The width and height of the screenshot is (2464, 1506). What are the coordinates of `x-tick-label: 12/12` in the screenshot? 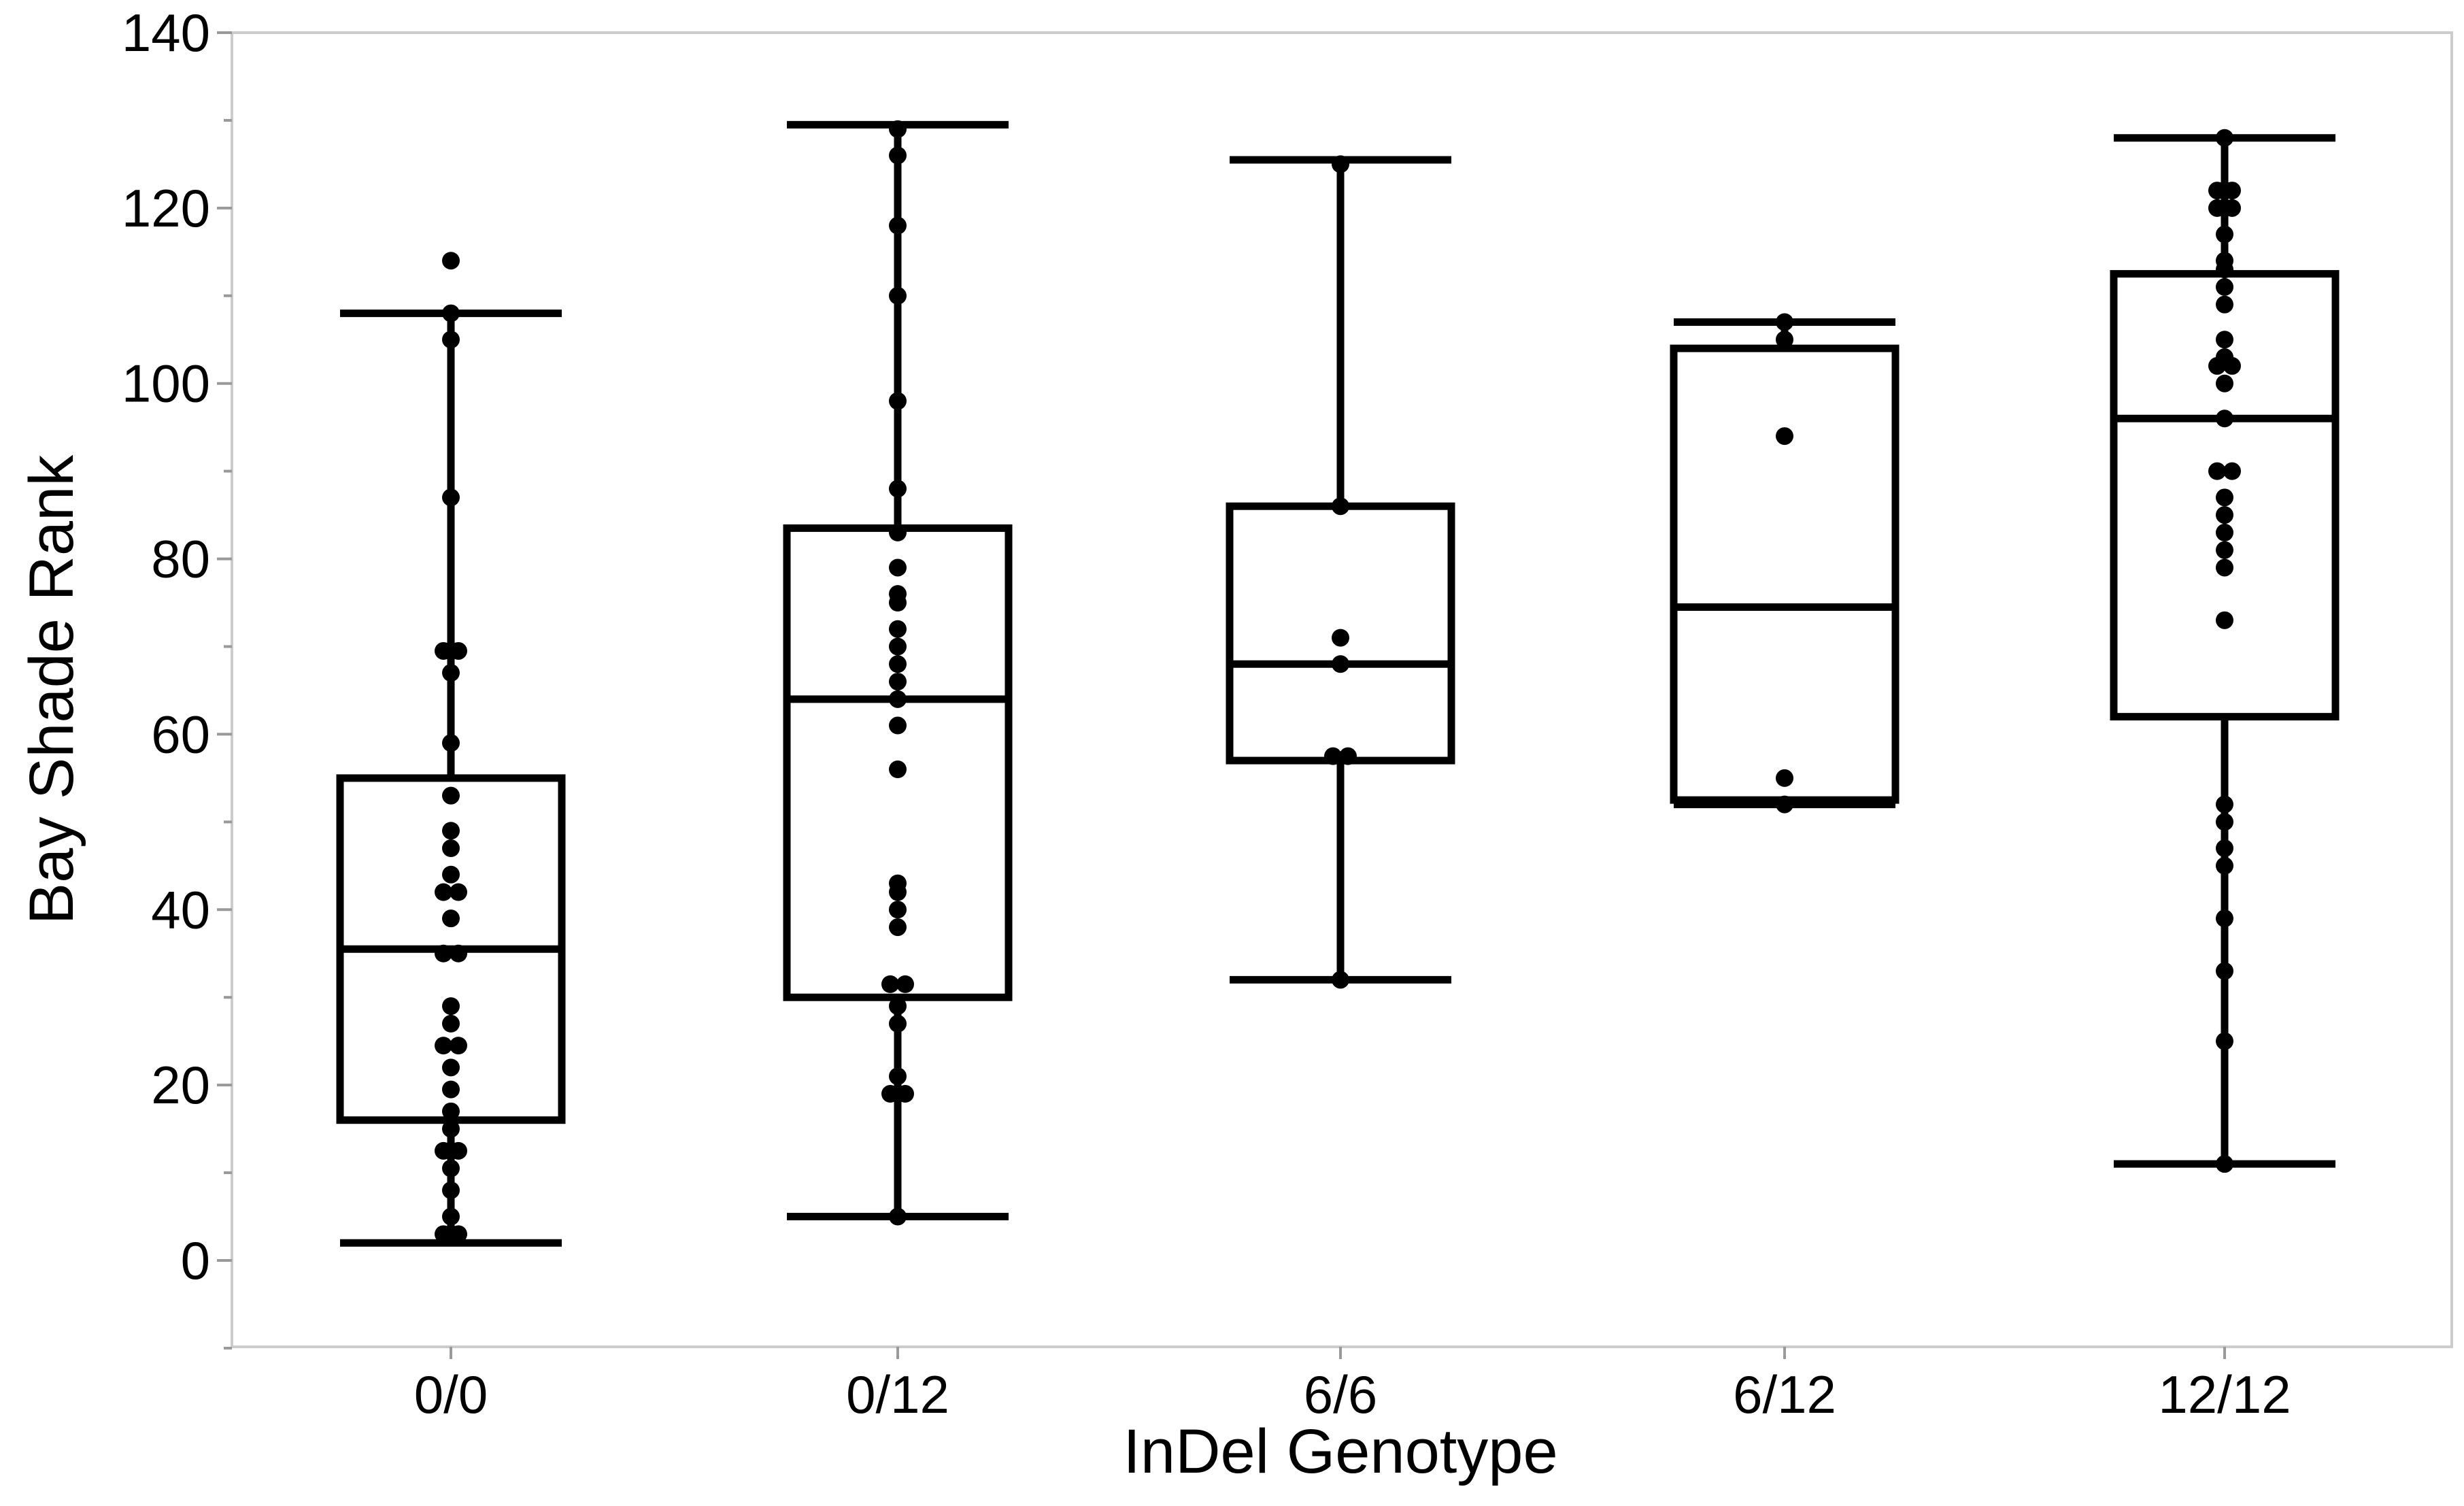 It's located at (2224, 1395).